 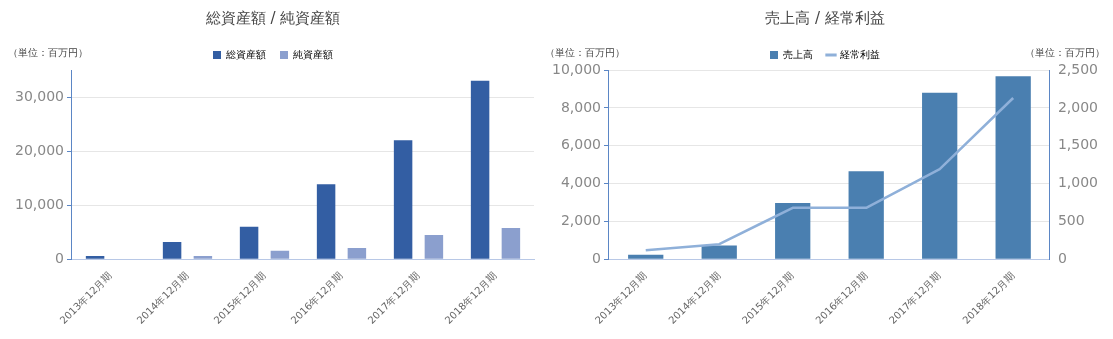 What do you see at coordinates (798, 54) in the screenshot?
I see `legend-label: 売上高` at bounding box center [798, 54].